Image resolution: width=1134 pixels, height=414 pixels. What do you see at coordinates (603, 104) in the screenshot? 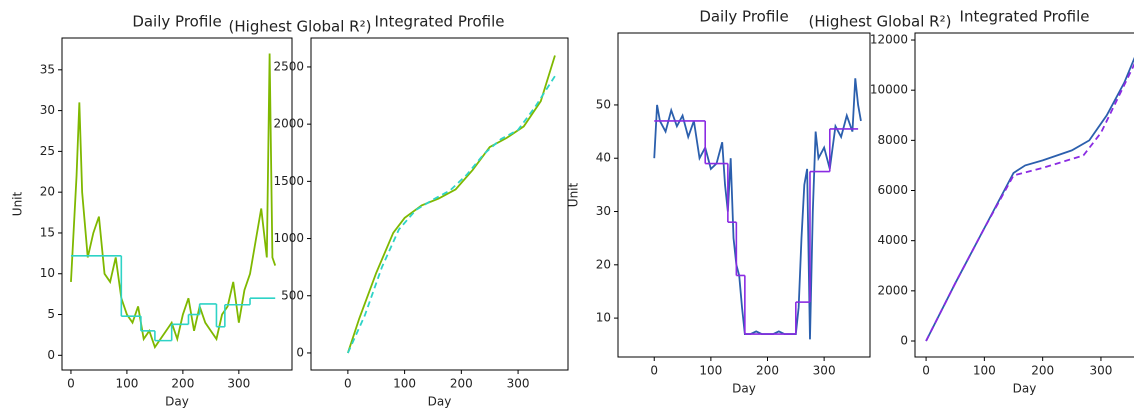
I see `y-tick-label: 50` at bounding box center [603, 104].